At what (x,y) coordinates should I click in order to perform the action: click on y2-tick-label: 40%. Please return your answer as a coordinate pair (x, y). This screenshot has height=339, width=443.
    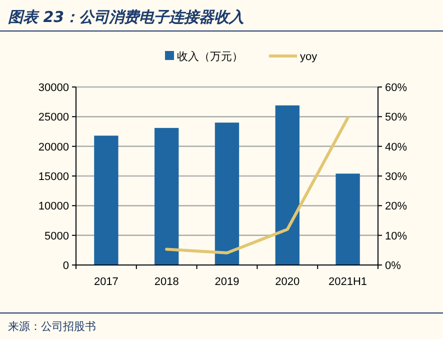
    Looking at the image, I should click on (396, 147).